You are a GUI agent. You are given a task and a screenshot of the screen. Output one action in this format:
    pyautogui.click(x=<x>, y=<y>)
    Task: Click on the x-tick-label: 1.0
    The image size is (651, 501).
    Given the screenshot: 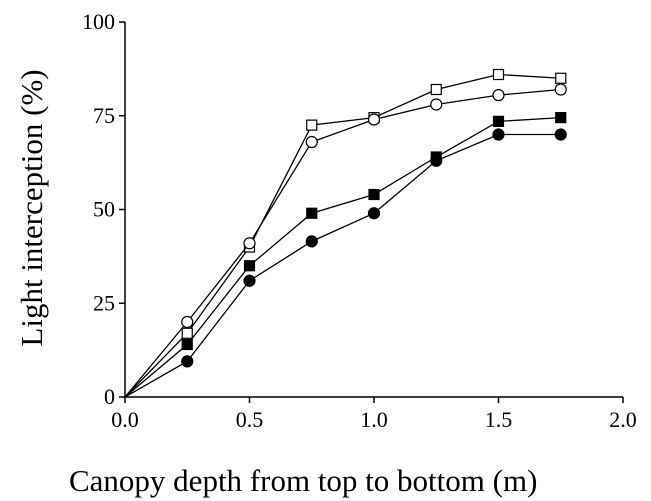 What is the action you would take?
    pyautogui.click(x=374, y=419)
    